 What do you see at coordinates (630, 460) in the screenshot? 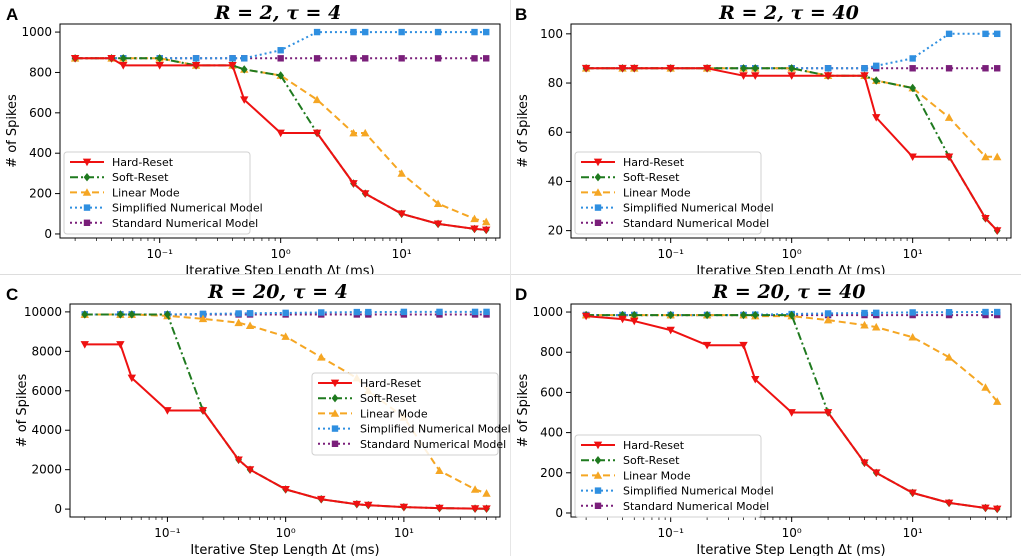
I see `legend-entry: Soft-Reset` at bounding box center [630, 460].